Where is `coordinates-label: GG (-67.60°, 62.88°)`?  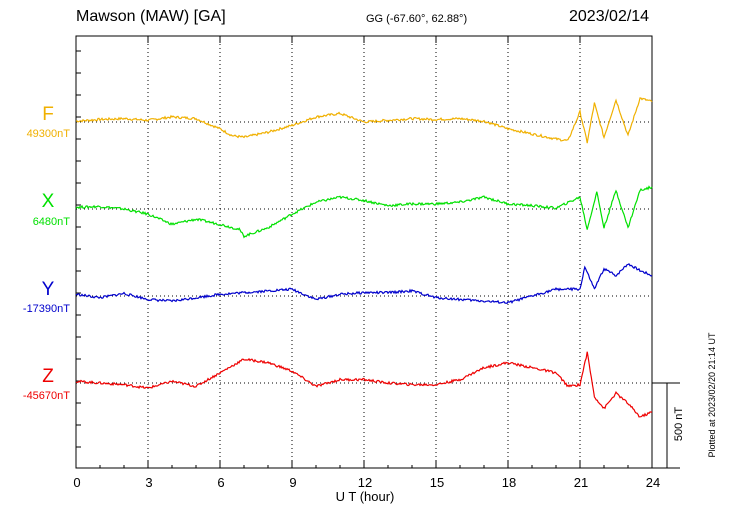 coordinates-label: GG (-67.60°, 62.88°) is located at coordinates (417, 19).